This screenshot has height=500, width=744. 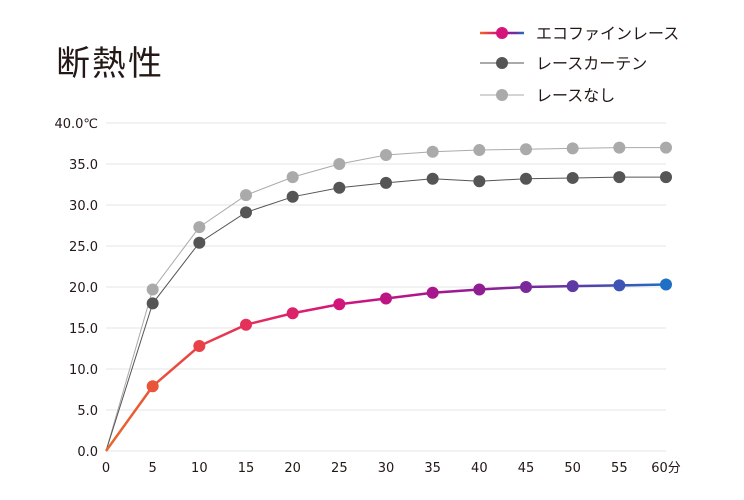 I want to click on y-tick-label: 5.0, so click(x=87, y=411).